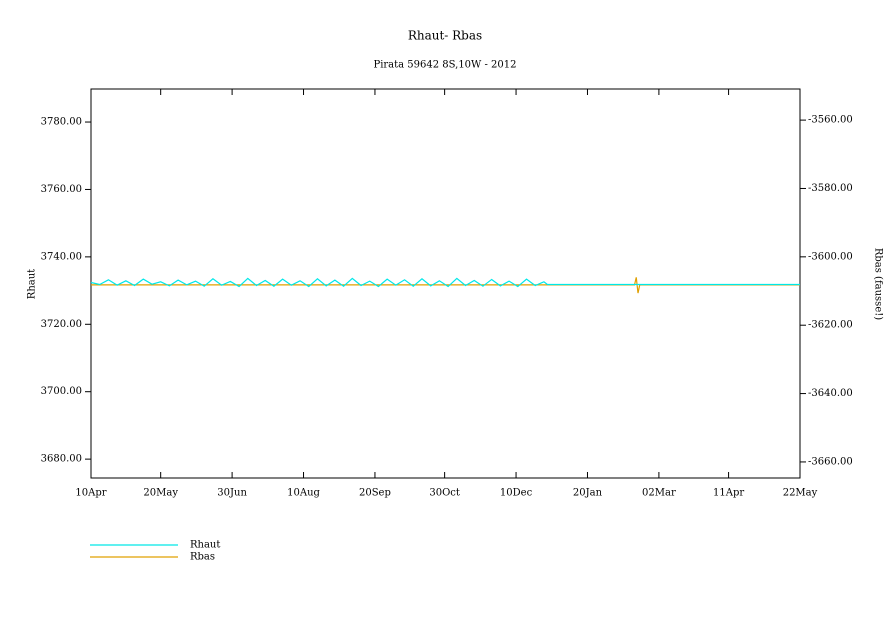 This screenshot has height=630, width=891. What do you see at coordinates (830, 256) in the screenshot?
I see `y2-tick-label: -3600.00` at bounding box center [830, 256].